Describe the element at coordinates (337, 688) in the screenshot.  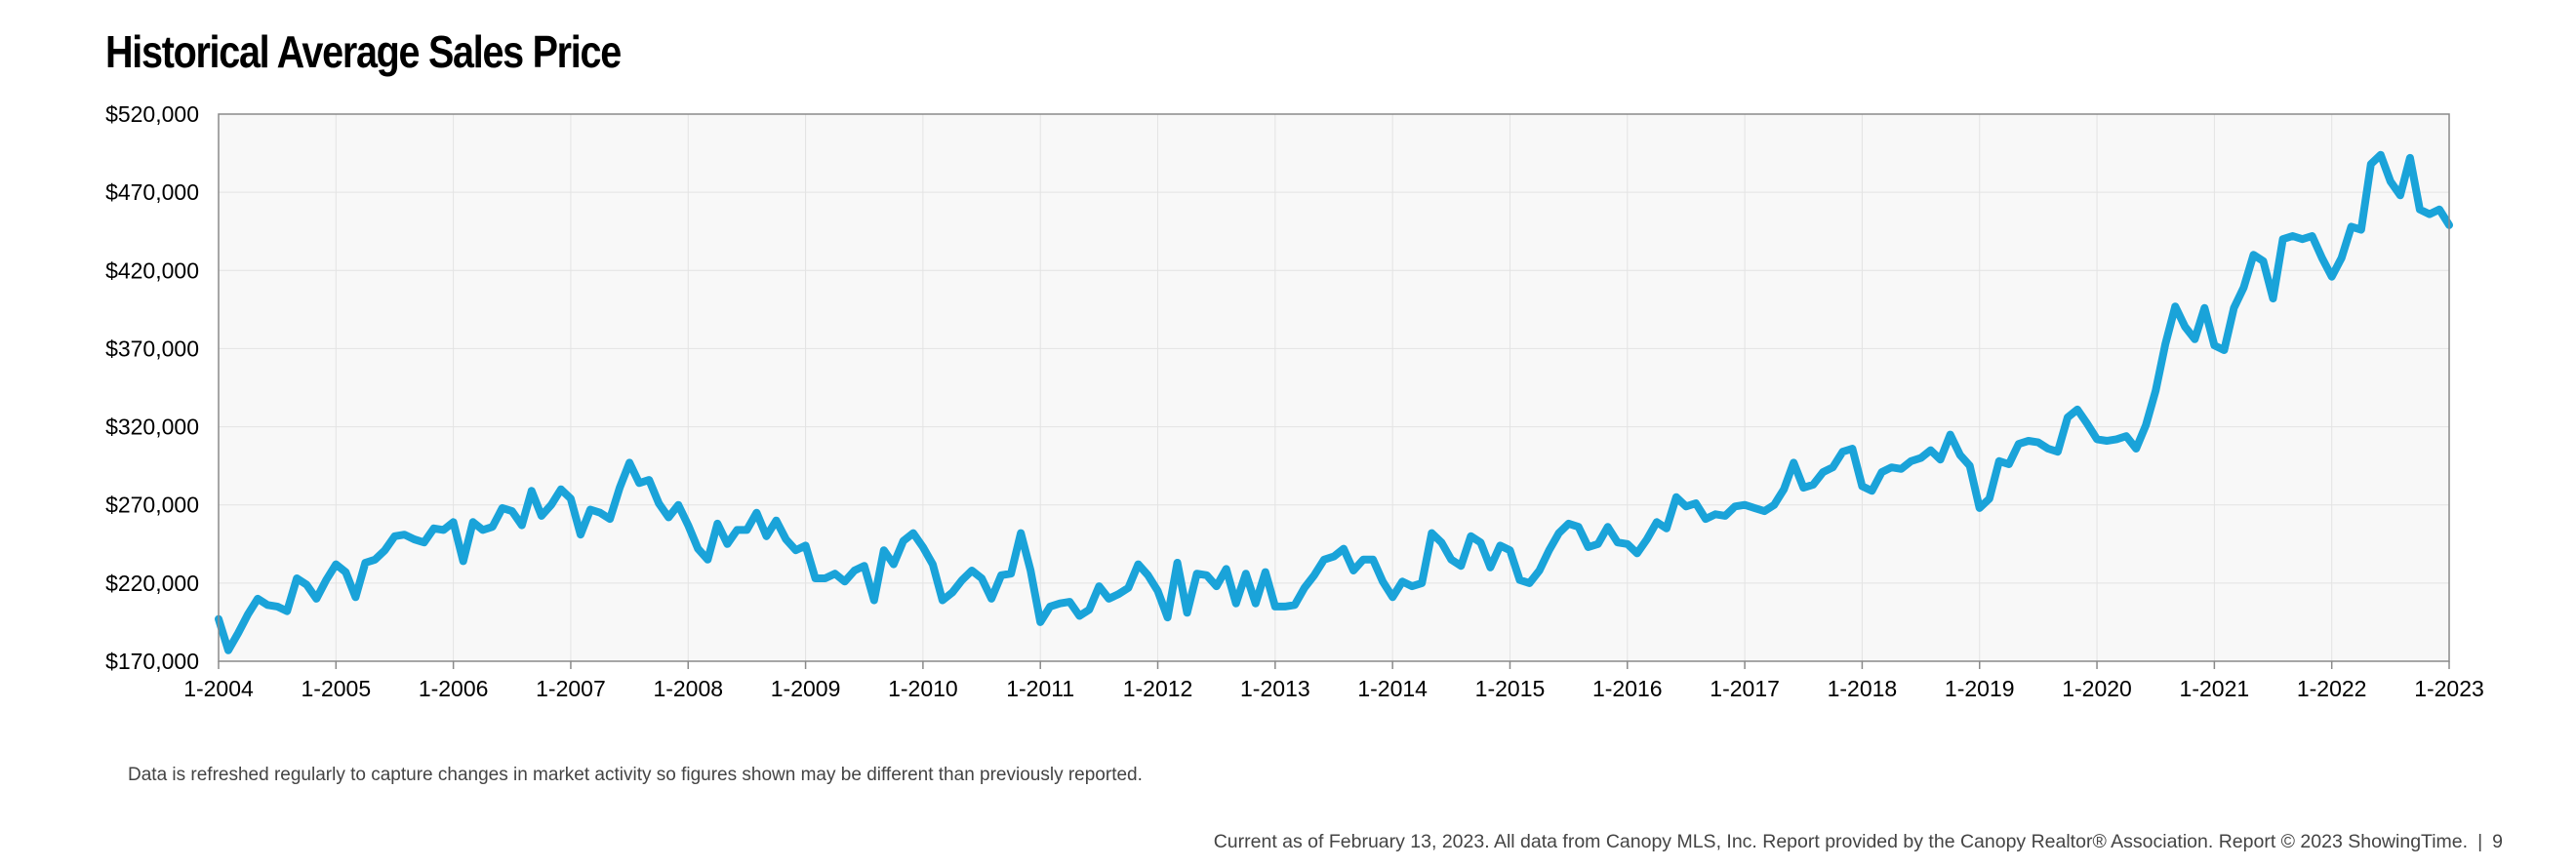
I see `x-tick-label: 1-2005` at that location.